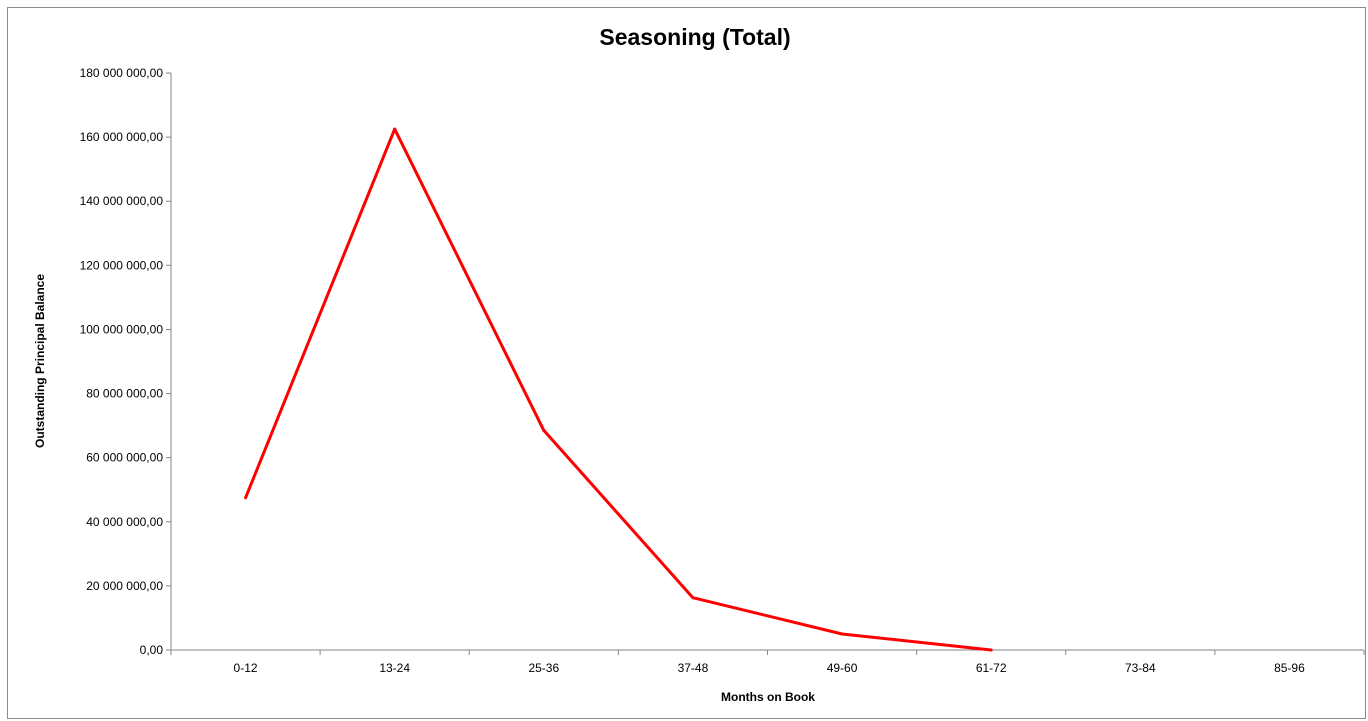 The height and width of the screenshot is (721, 1368). What do you see at coordinates (693, 668) in the screenshot?
I see `x-tick-label: 37-48` at bounding box center [693, 668].